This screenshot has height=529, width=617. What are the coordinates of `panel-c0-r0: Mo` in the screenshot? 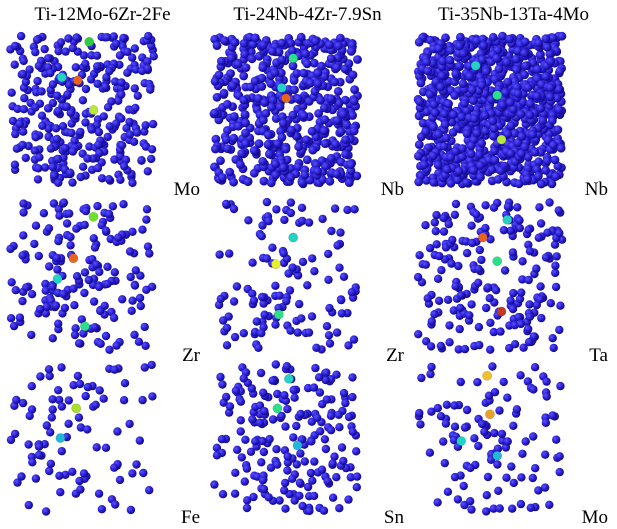 It's located at (104, 115).